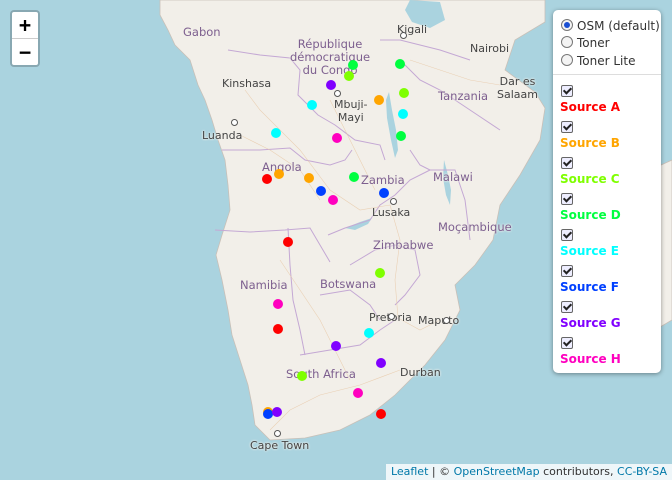 This screenshot has width=672, height=480. What do you see at coordinates (247, 83) in the screenshot?
I see `label-kinshasa: Kinshasa` at bounding box center [247, 83].